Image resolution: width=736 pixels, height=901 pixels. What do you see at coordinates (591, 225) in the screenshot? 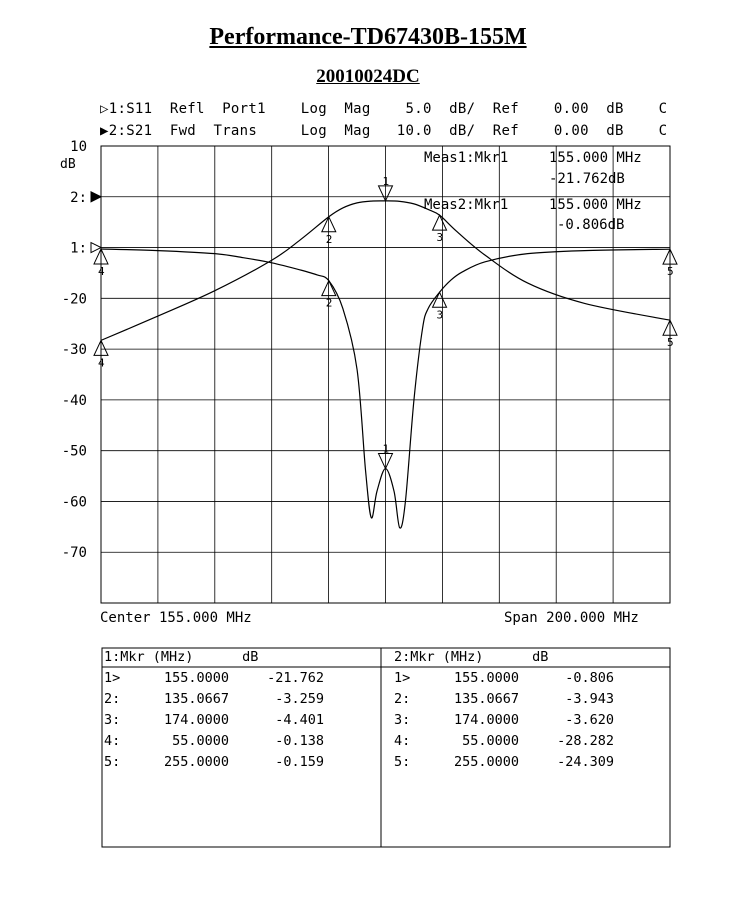
I see `meas2-value: -0.806dB` at bounding box center [591, 225].